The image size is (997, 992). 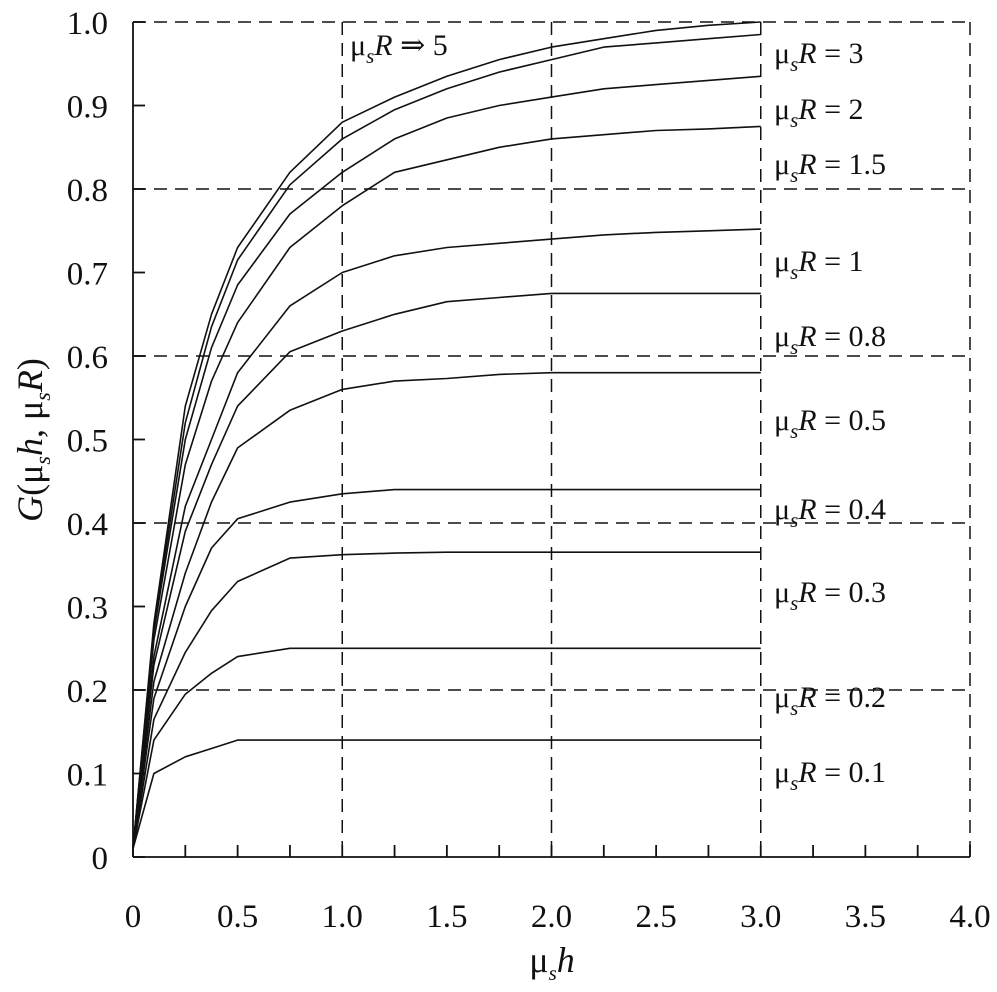 What do you see at coordinates (133, 917) in the screenshot?
I see `x-tick-label: 0` at bounding box center [133, 917].